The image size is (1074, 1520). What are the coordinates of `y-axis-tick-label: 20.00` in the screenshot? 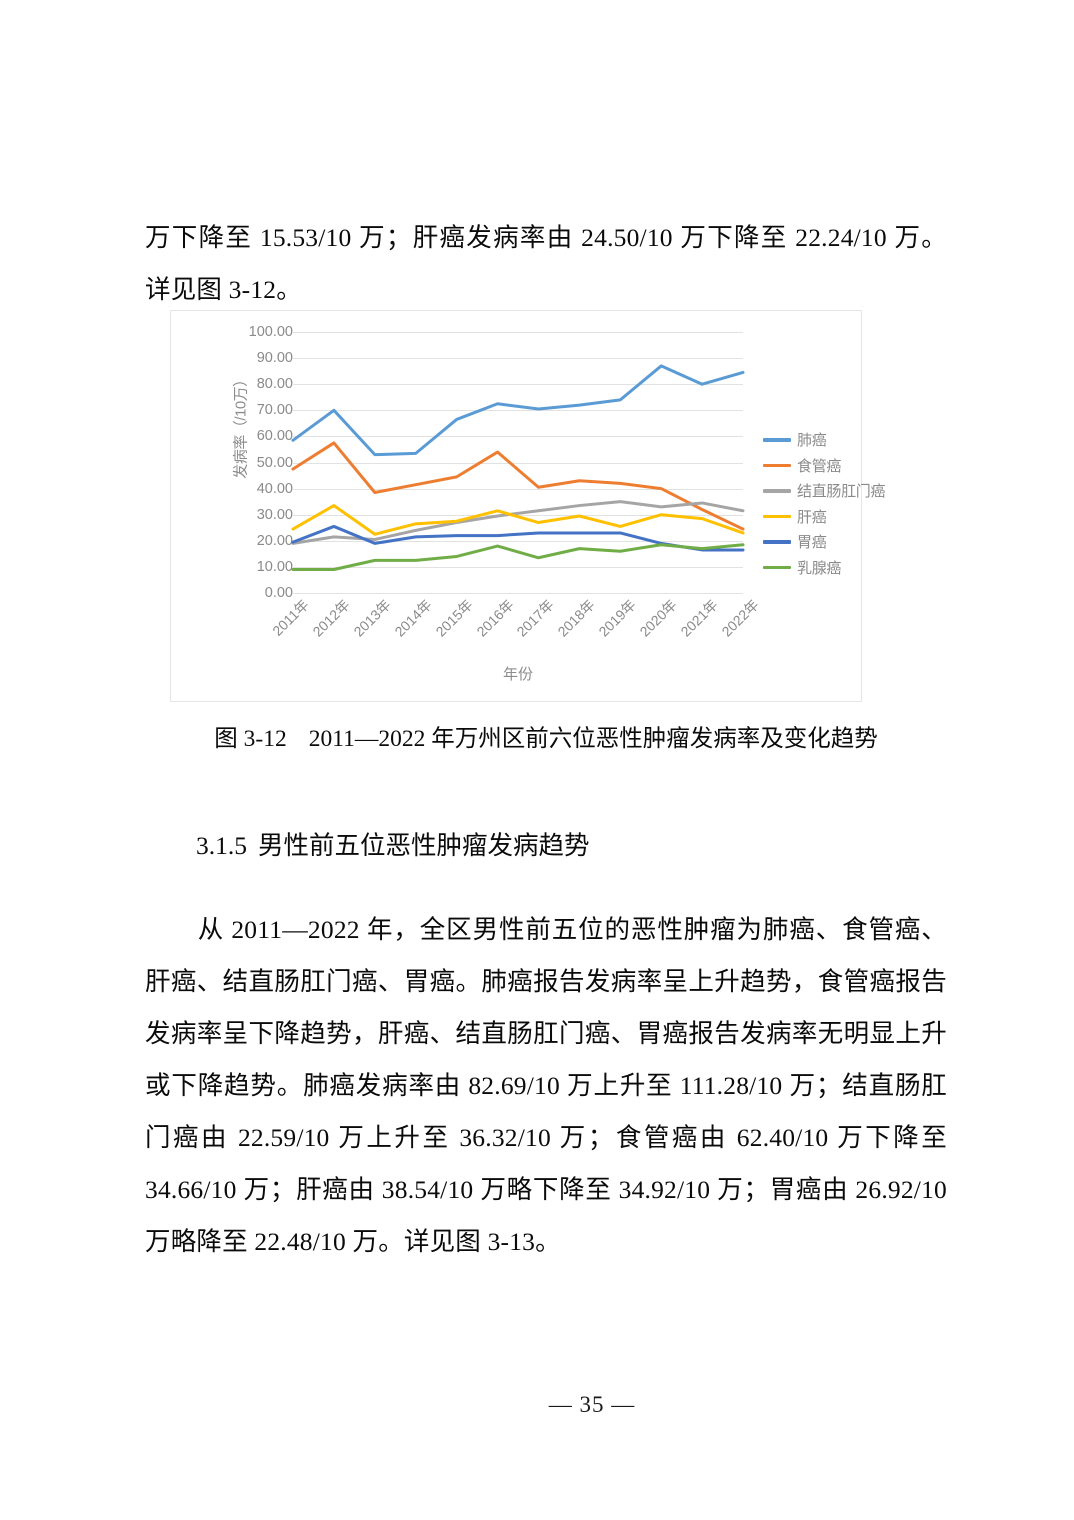 It's located at (274, 540).